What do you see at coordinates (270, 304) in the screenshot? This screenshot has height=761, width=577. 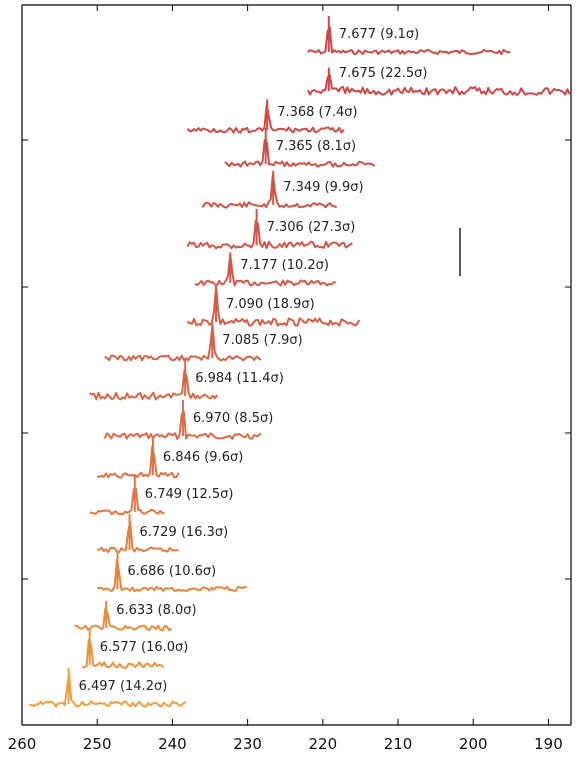 I see `spectrum-label: 7.090 (18.9σ)` at bounding box center [270, 304].